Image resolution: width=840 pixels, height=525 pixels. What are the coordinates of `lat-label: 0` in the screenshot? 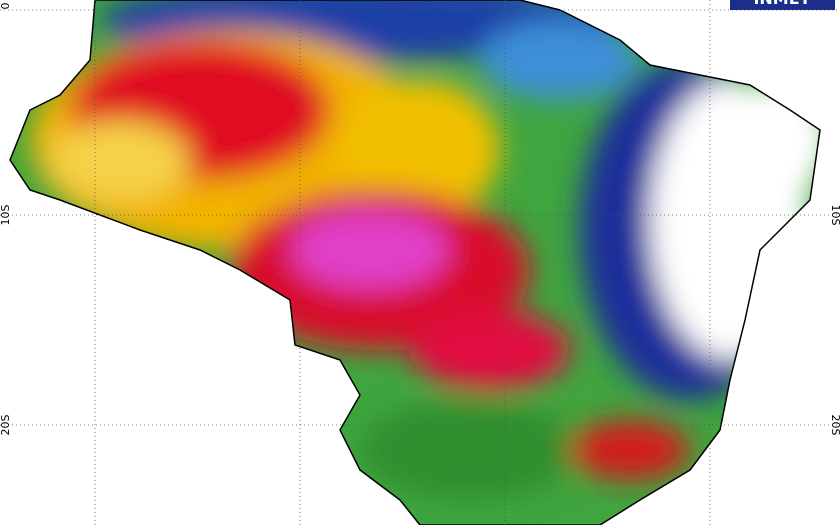 It's located at (6, 6).